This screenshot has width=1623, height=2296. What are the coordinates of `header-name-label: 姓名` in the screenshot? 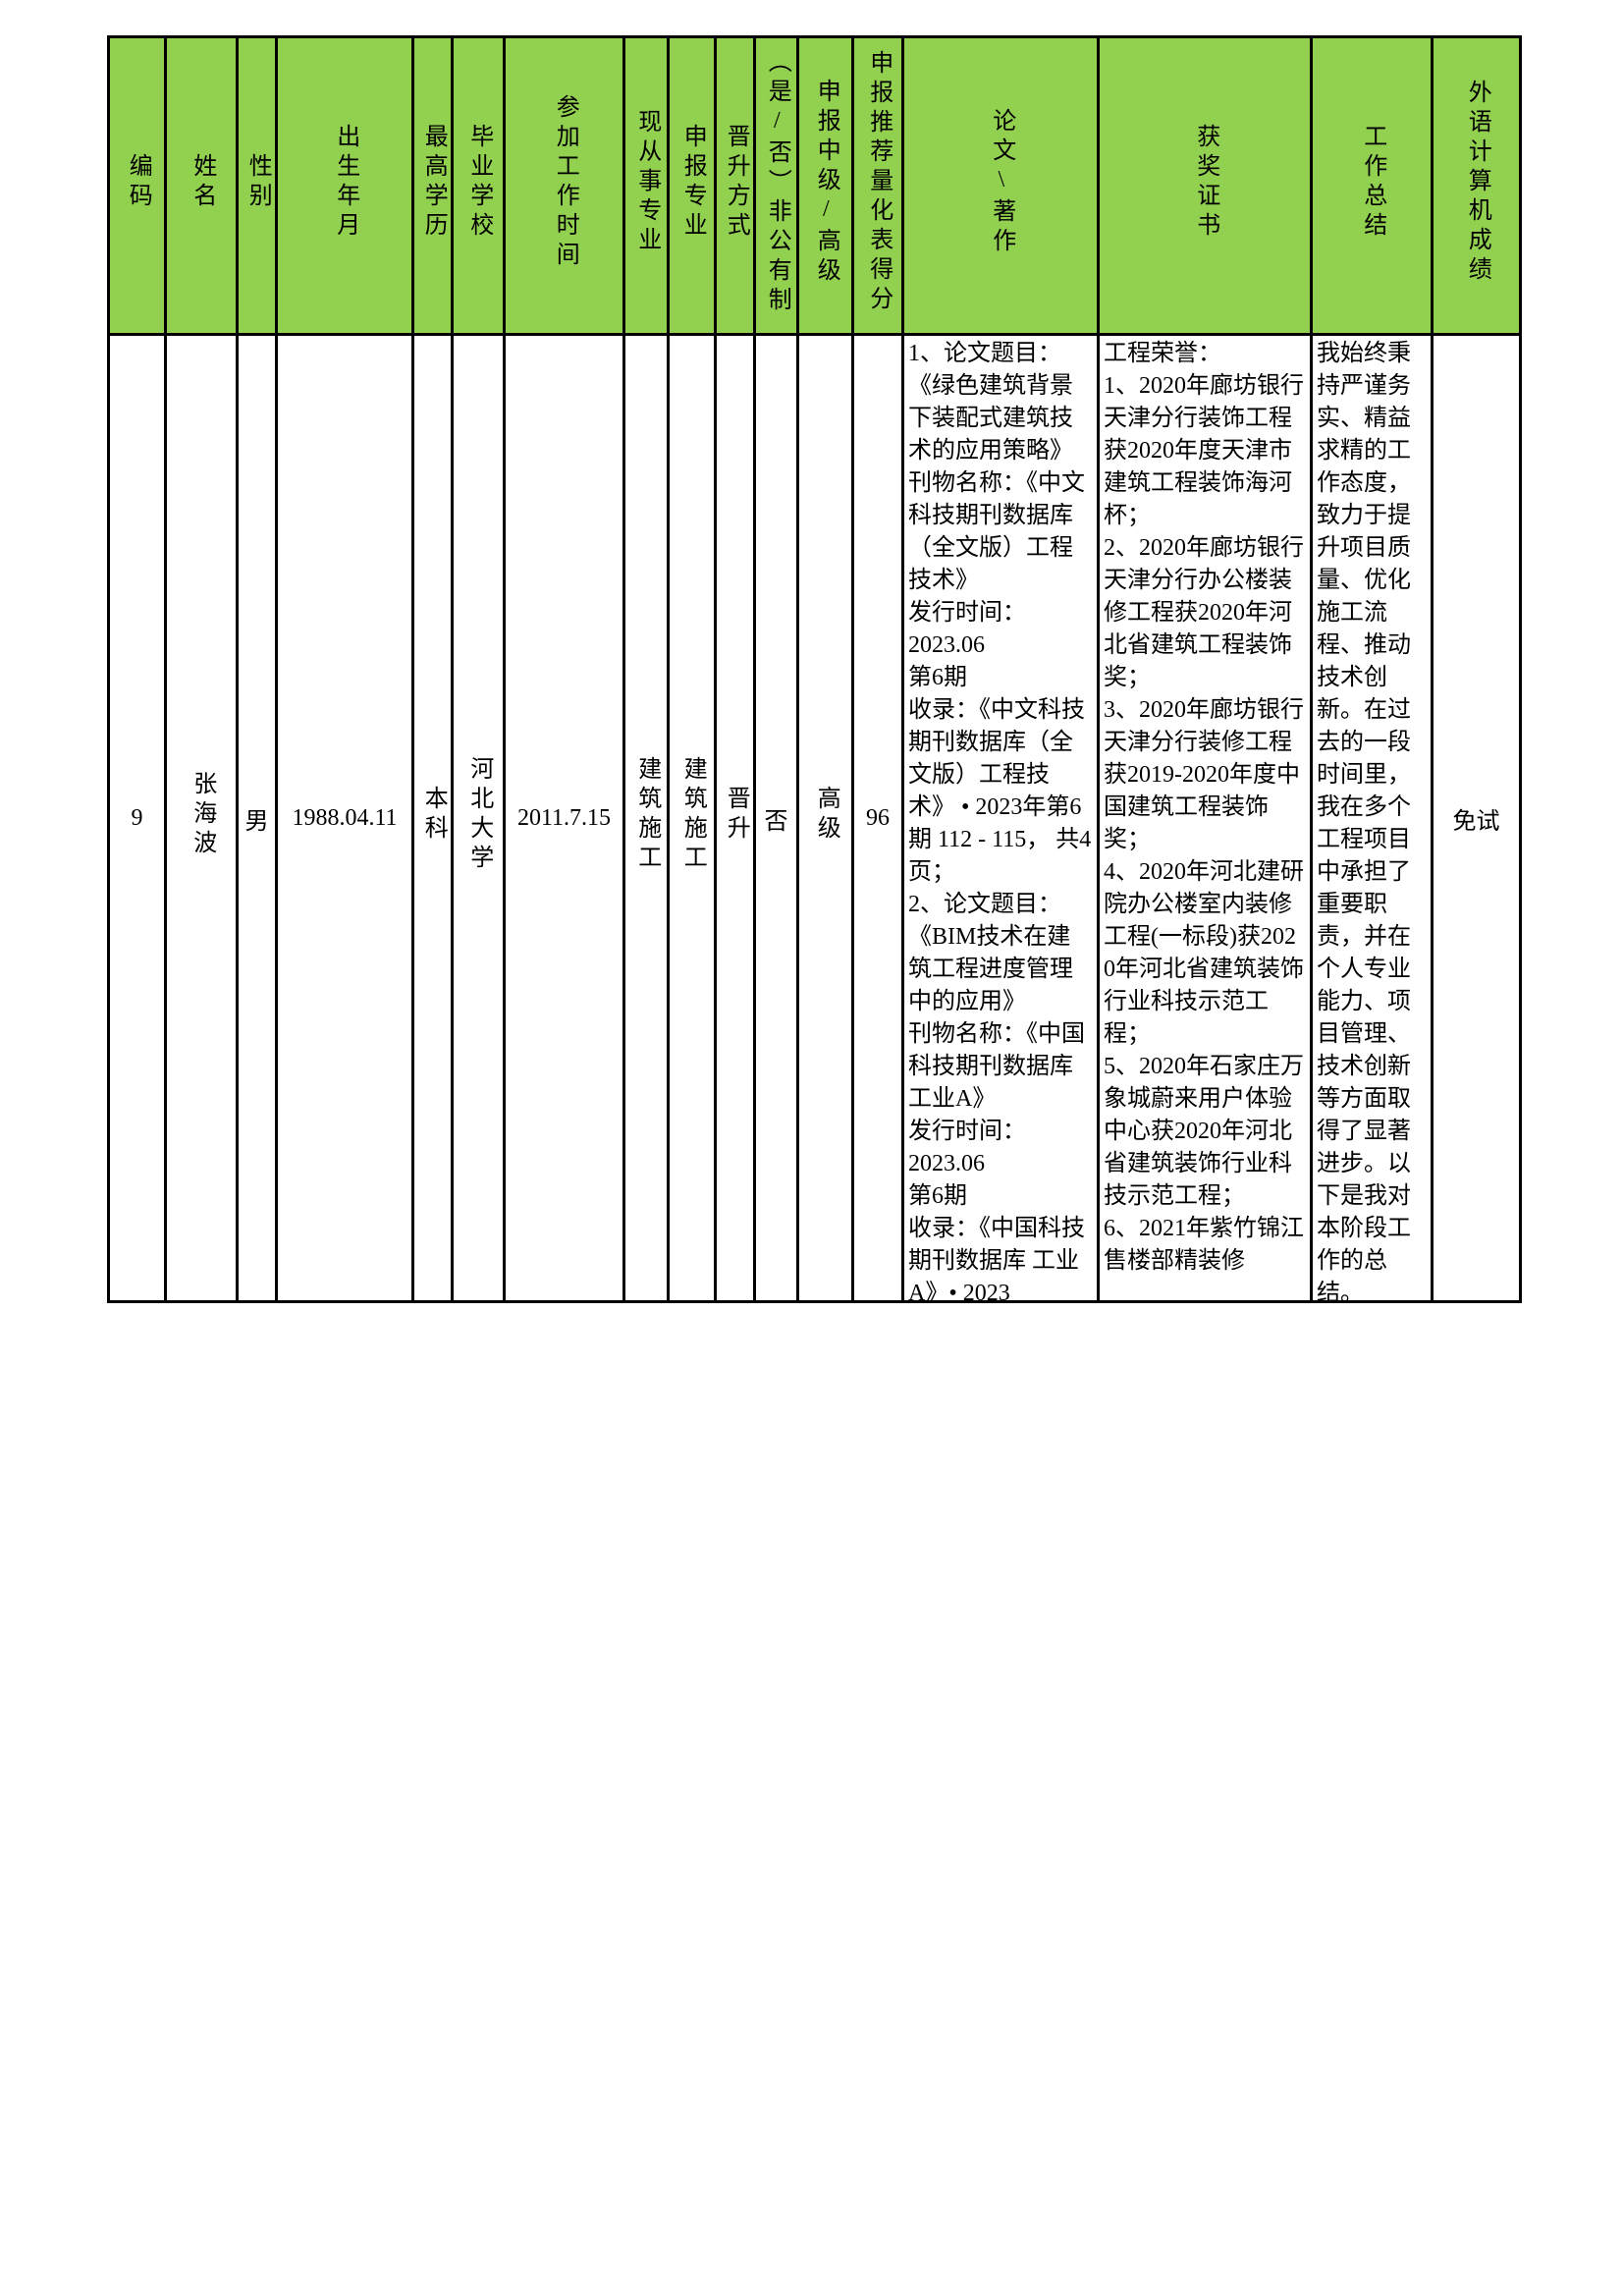 It's located at (202, 182).